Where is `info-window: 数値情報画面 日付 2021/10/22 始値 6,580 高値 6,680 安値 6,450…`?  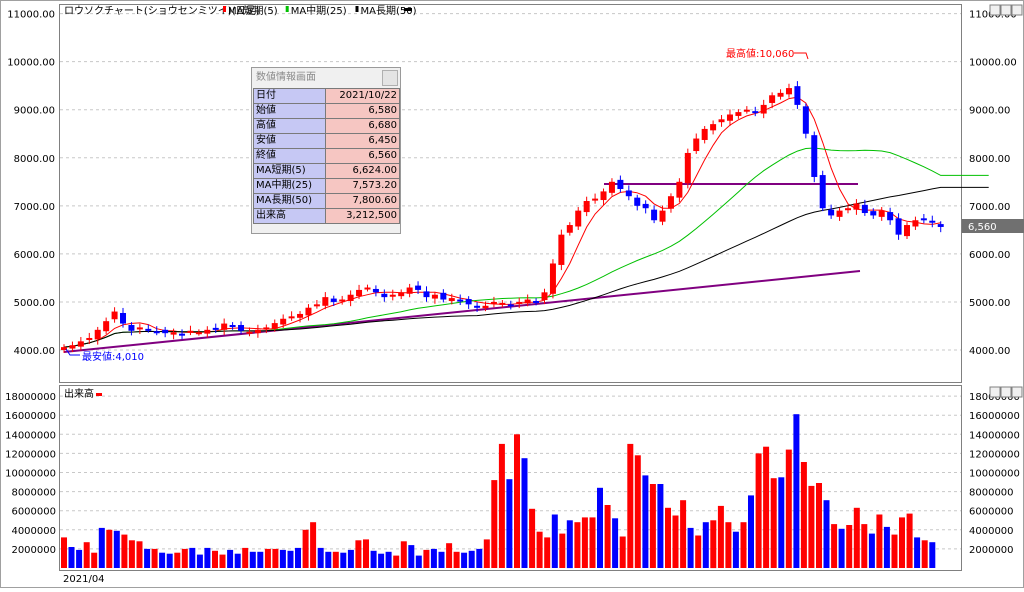
info-window: 数値情報画面 日付 2021/10/22 始値 6,580 高値 6,680 安値 6,450… is located at coordinates (326, 150).